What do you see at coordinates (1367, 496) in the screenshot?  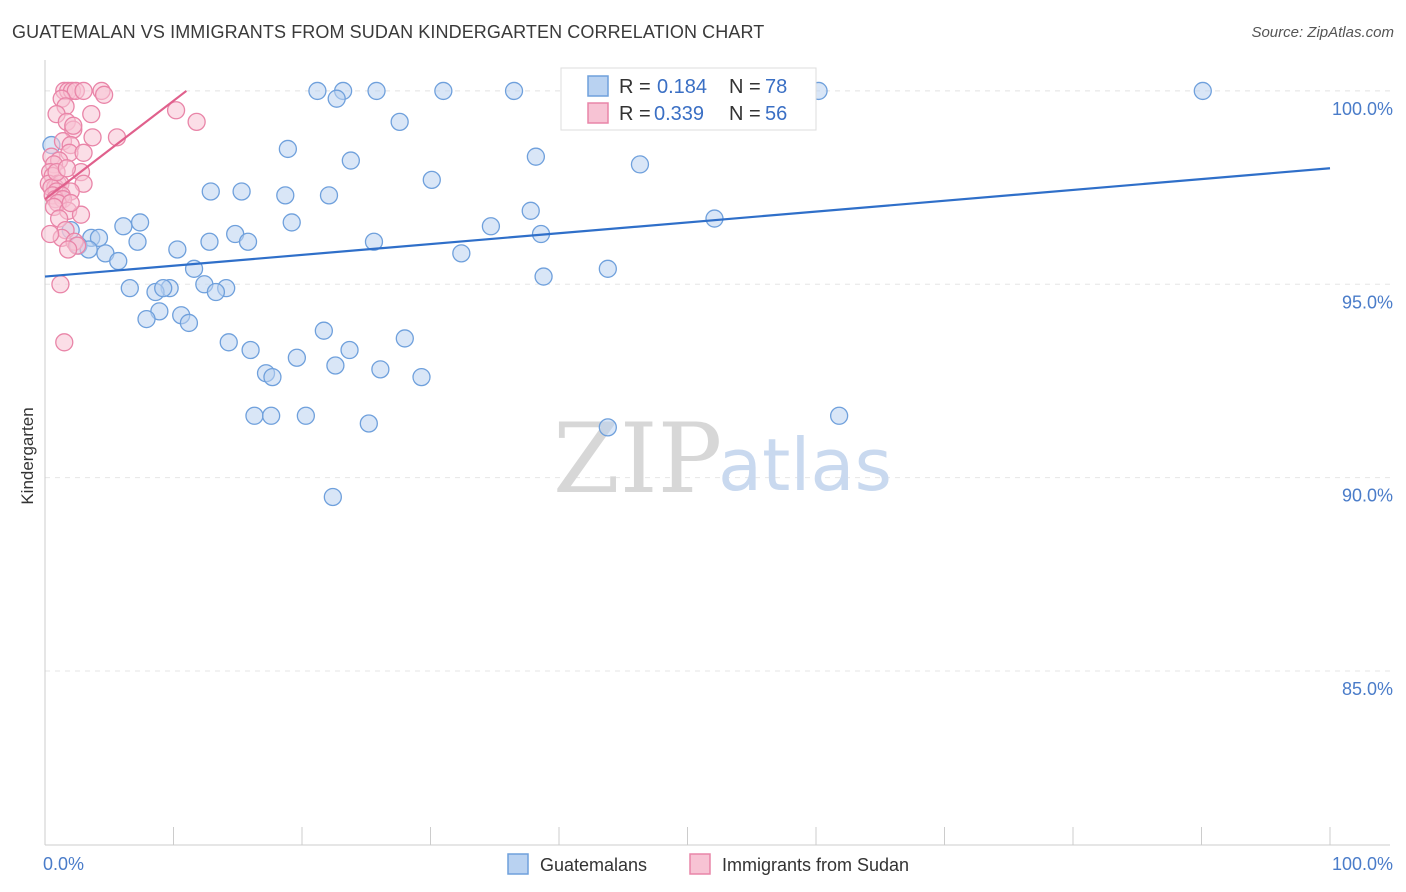 I see `y-tick-label-1: 90.0%` at bounding box center [1367, 496].